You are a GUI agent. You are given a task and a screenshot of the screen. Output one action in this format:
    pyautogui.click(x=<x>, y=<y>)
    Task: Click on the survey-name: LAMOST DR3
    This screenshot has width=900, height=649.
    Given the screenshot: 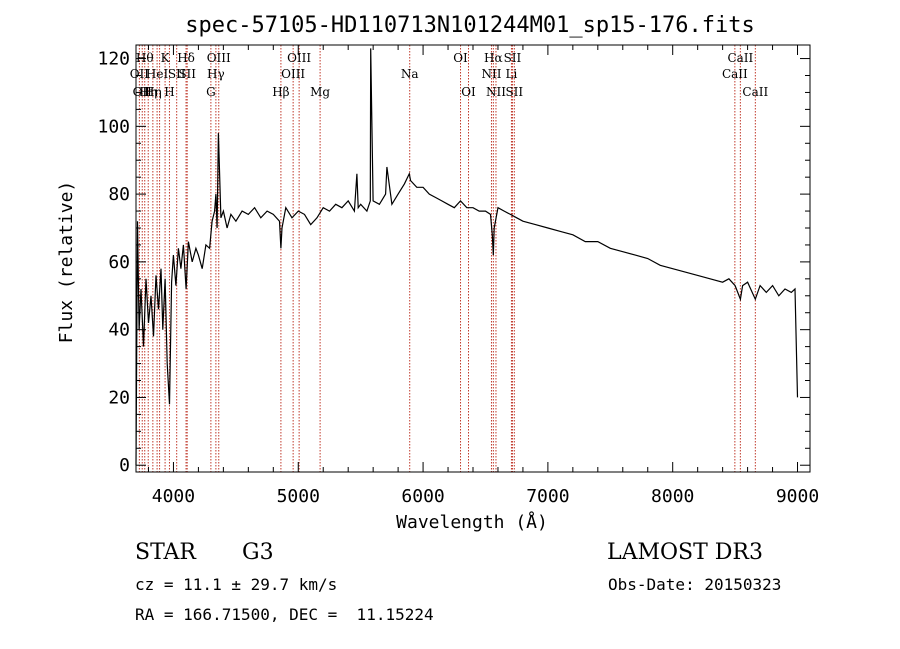 What is the action you would take?
    pyautogui.click(x=685, y=552)
    